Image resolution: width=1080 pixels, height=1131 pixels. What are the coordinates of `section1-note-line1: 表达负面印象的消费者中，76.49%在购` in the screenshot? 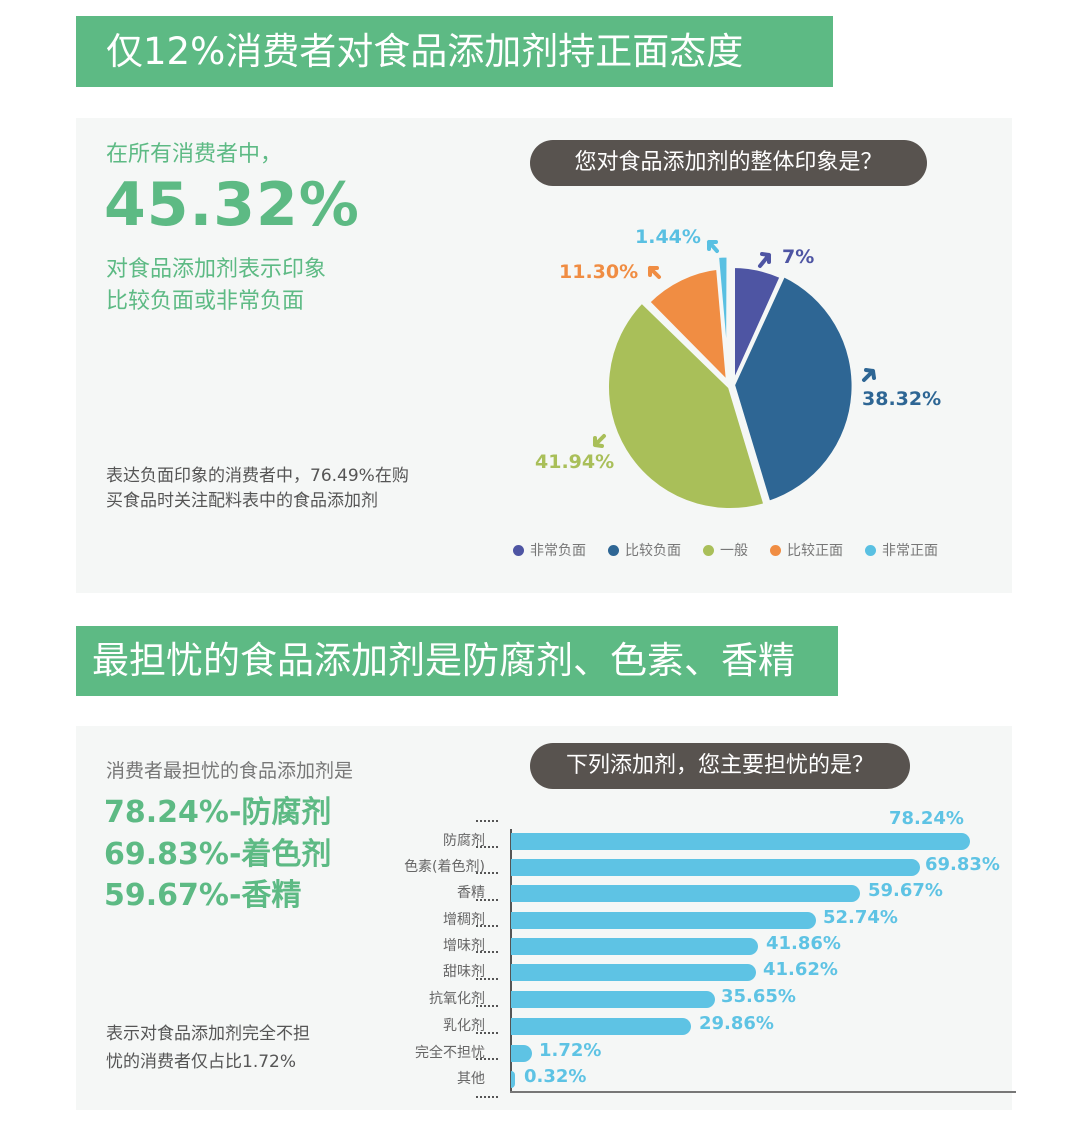 It's located at (257, 476).